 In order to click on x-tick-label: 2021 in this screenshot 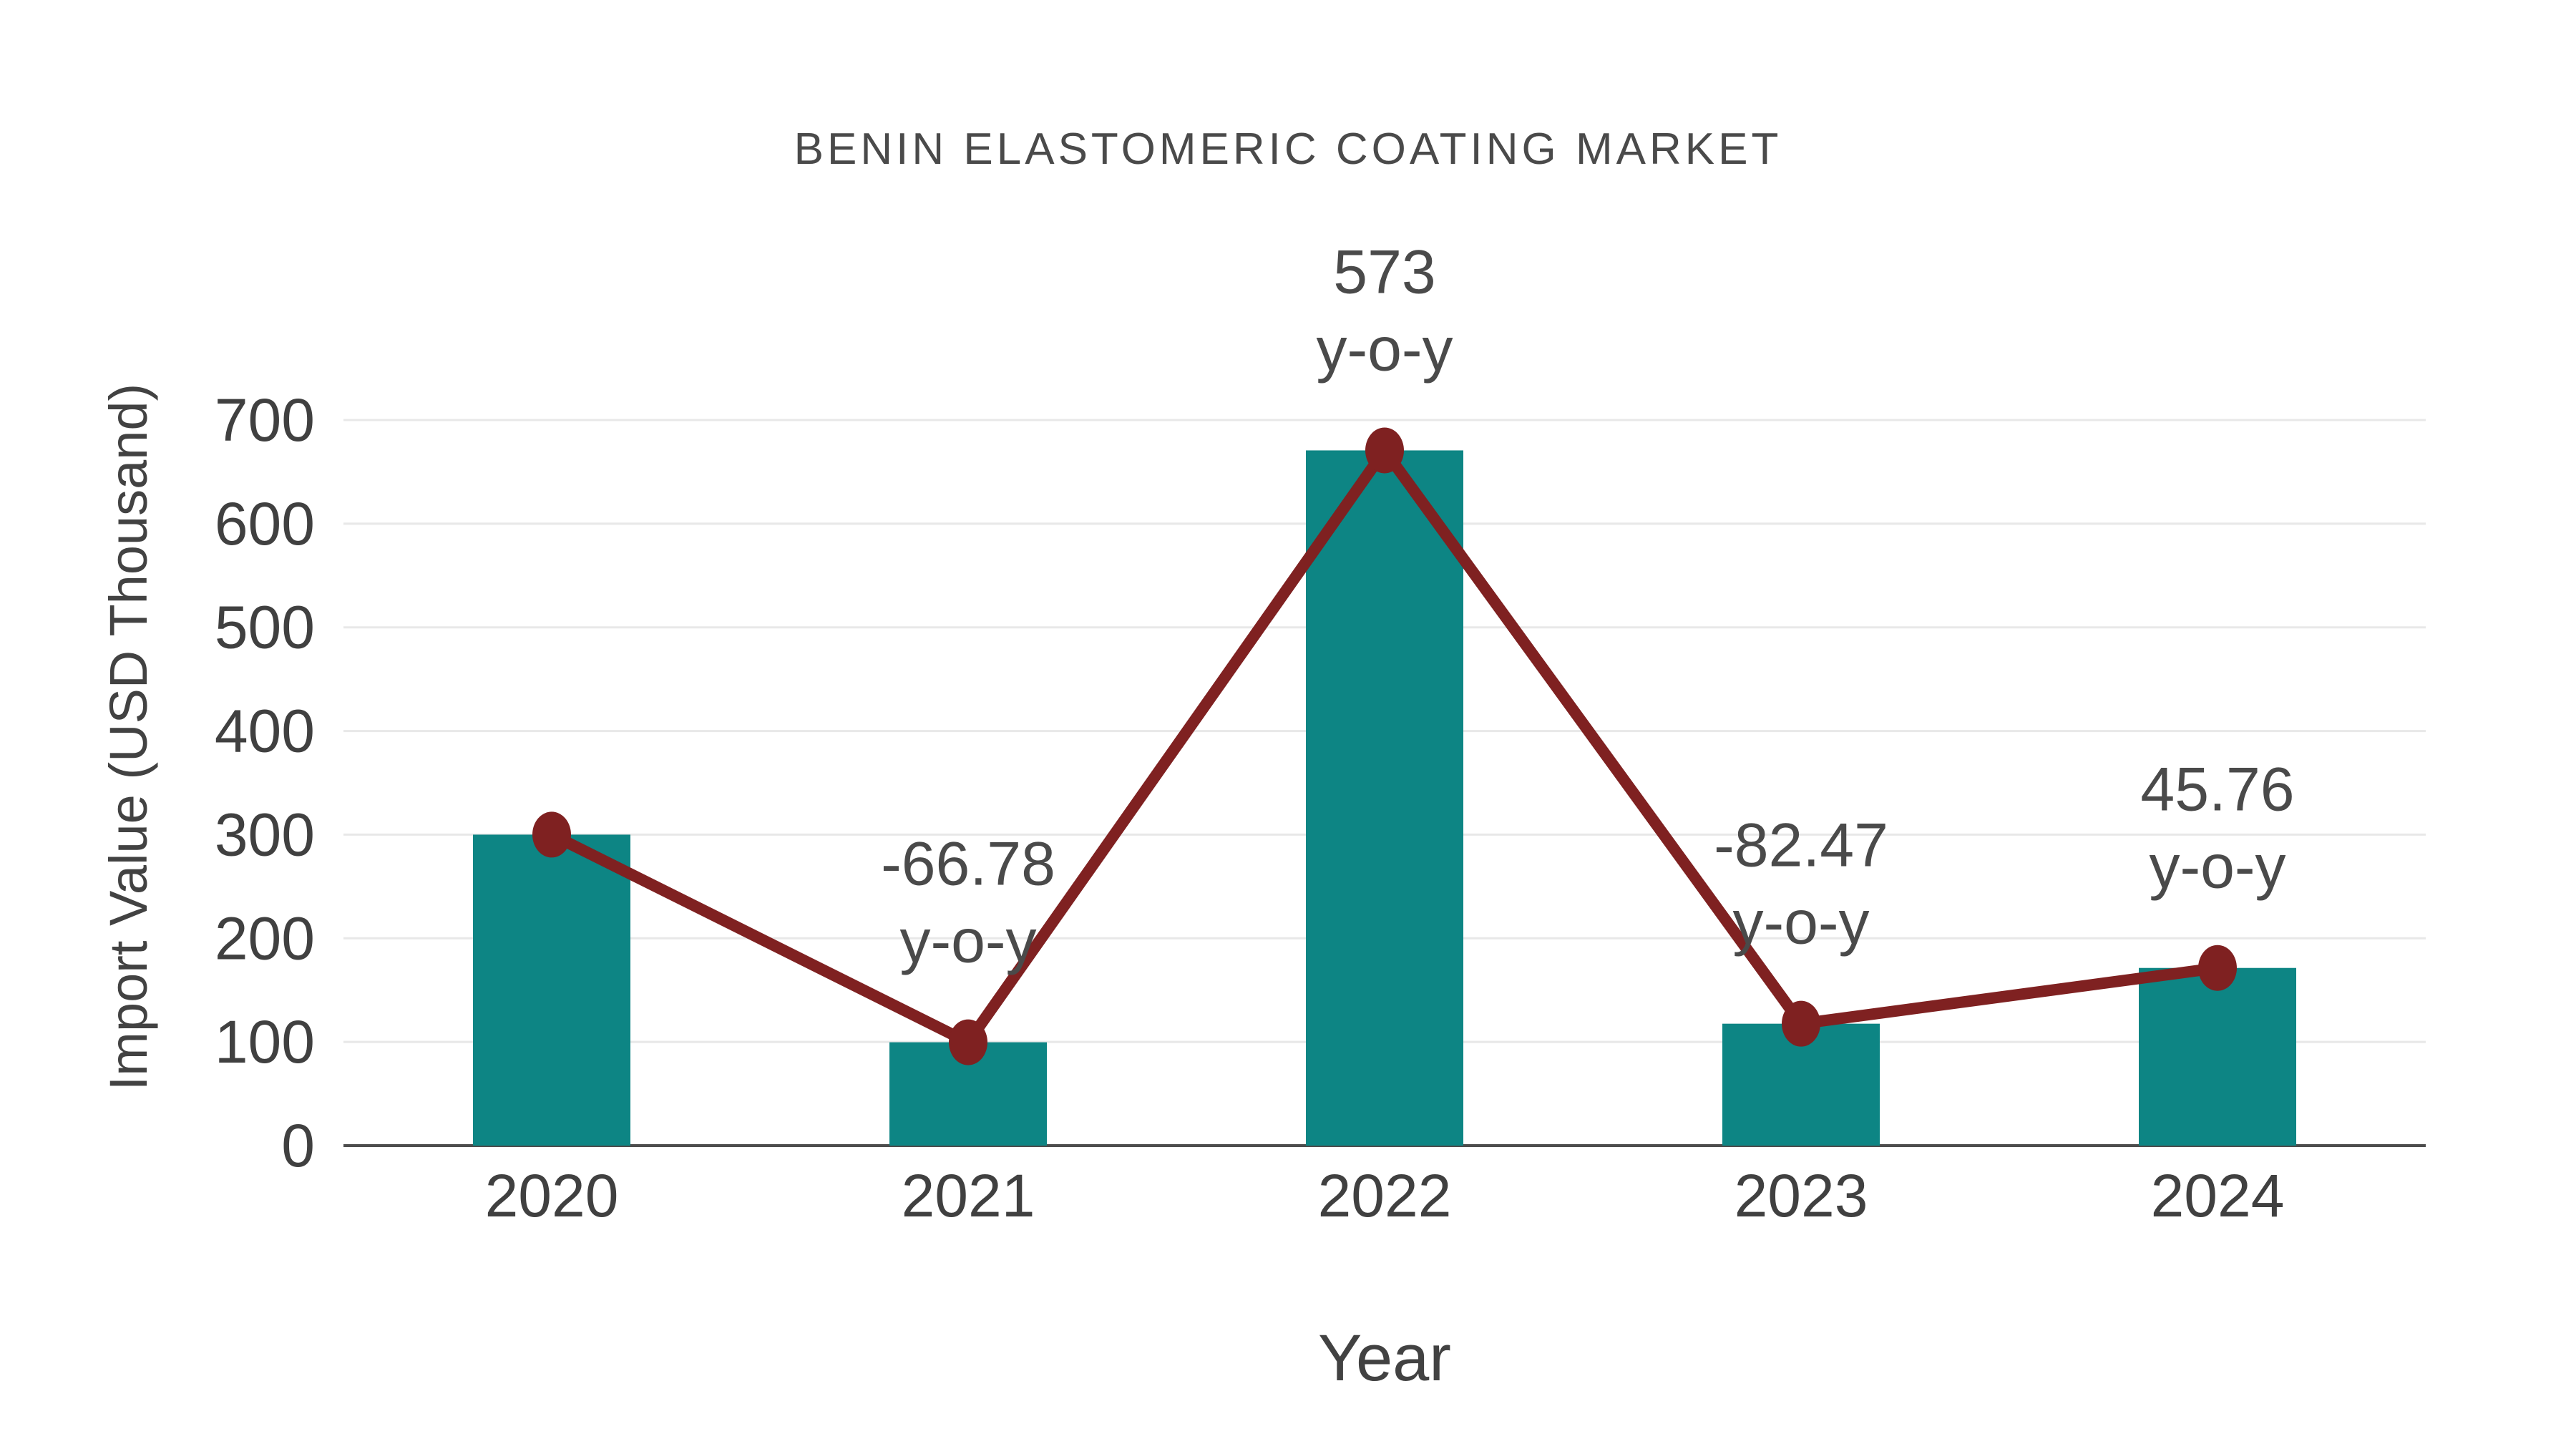, I will do `click(968, 1195)`.